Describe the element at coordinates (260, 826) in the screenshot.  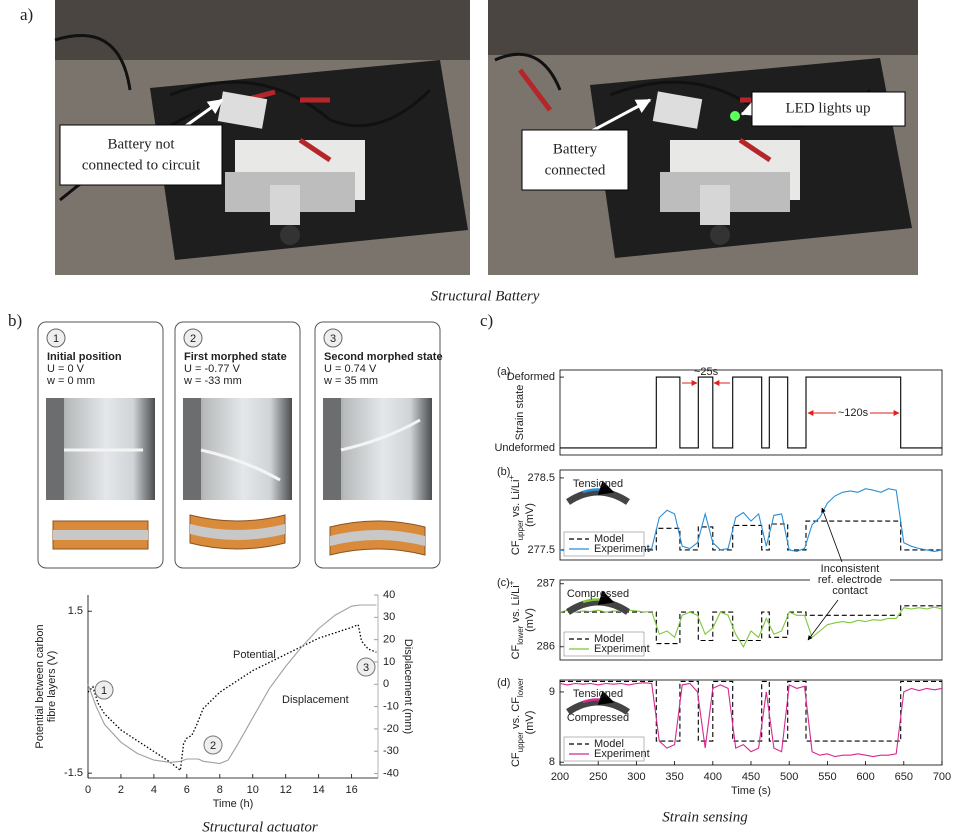
I see `caption: Structural actuator` at that location.